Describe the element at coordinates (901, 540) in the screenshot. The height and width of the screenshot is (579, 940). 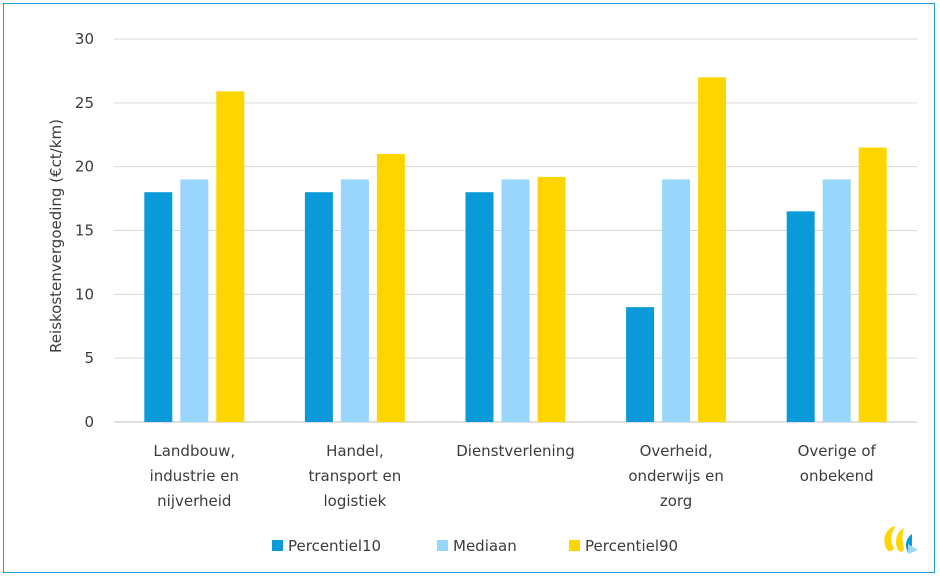
I see `company-logo-icon` at that location.